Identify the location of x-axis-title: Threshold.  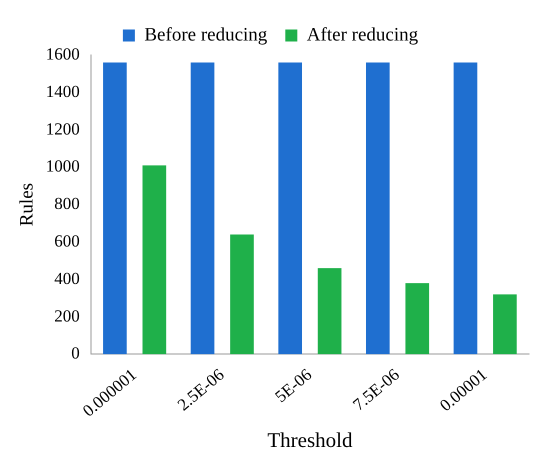
(310, 440).